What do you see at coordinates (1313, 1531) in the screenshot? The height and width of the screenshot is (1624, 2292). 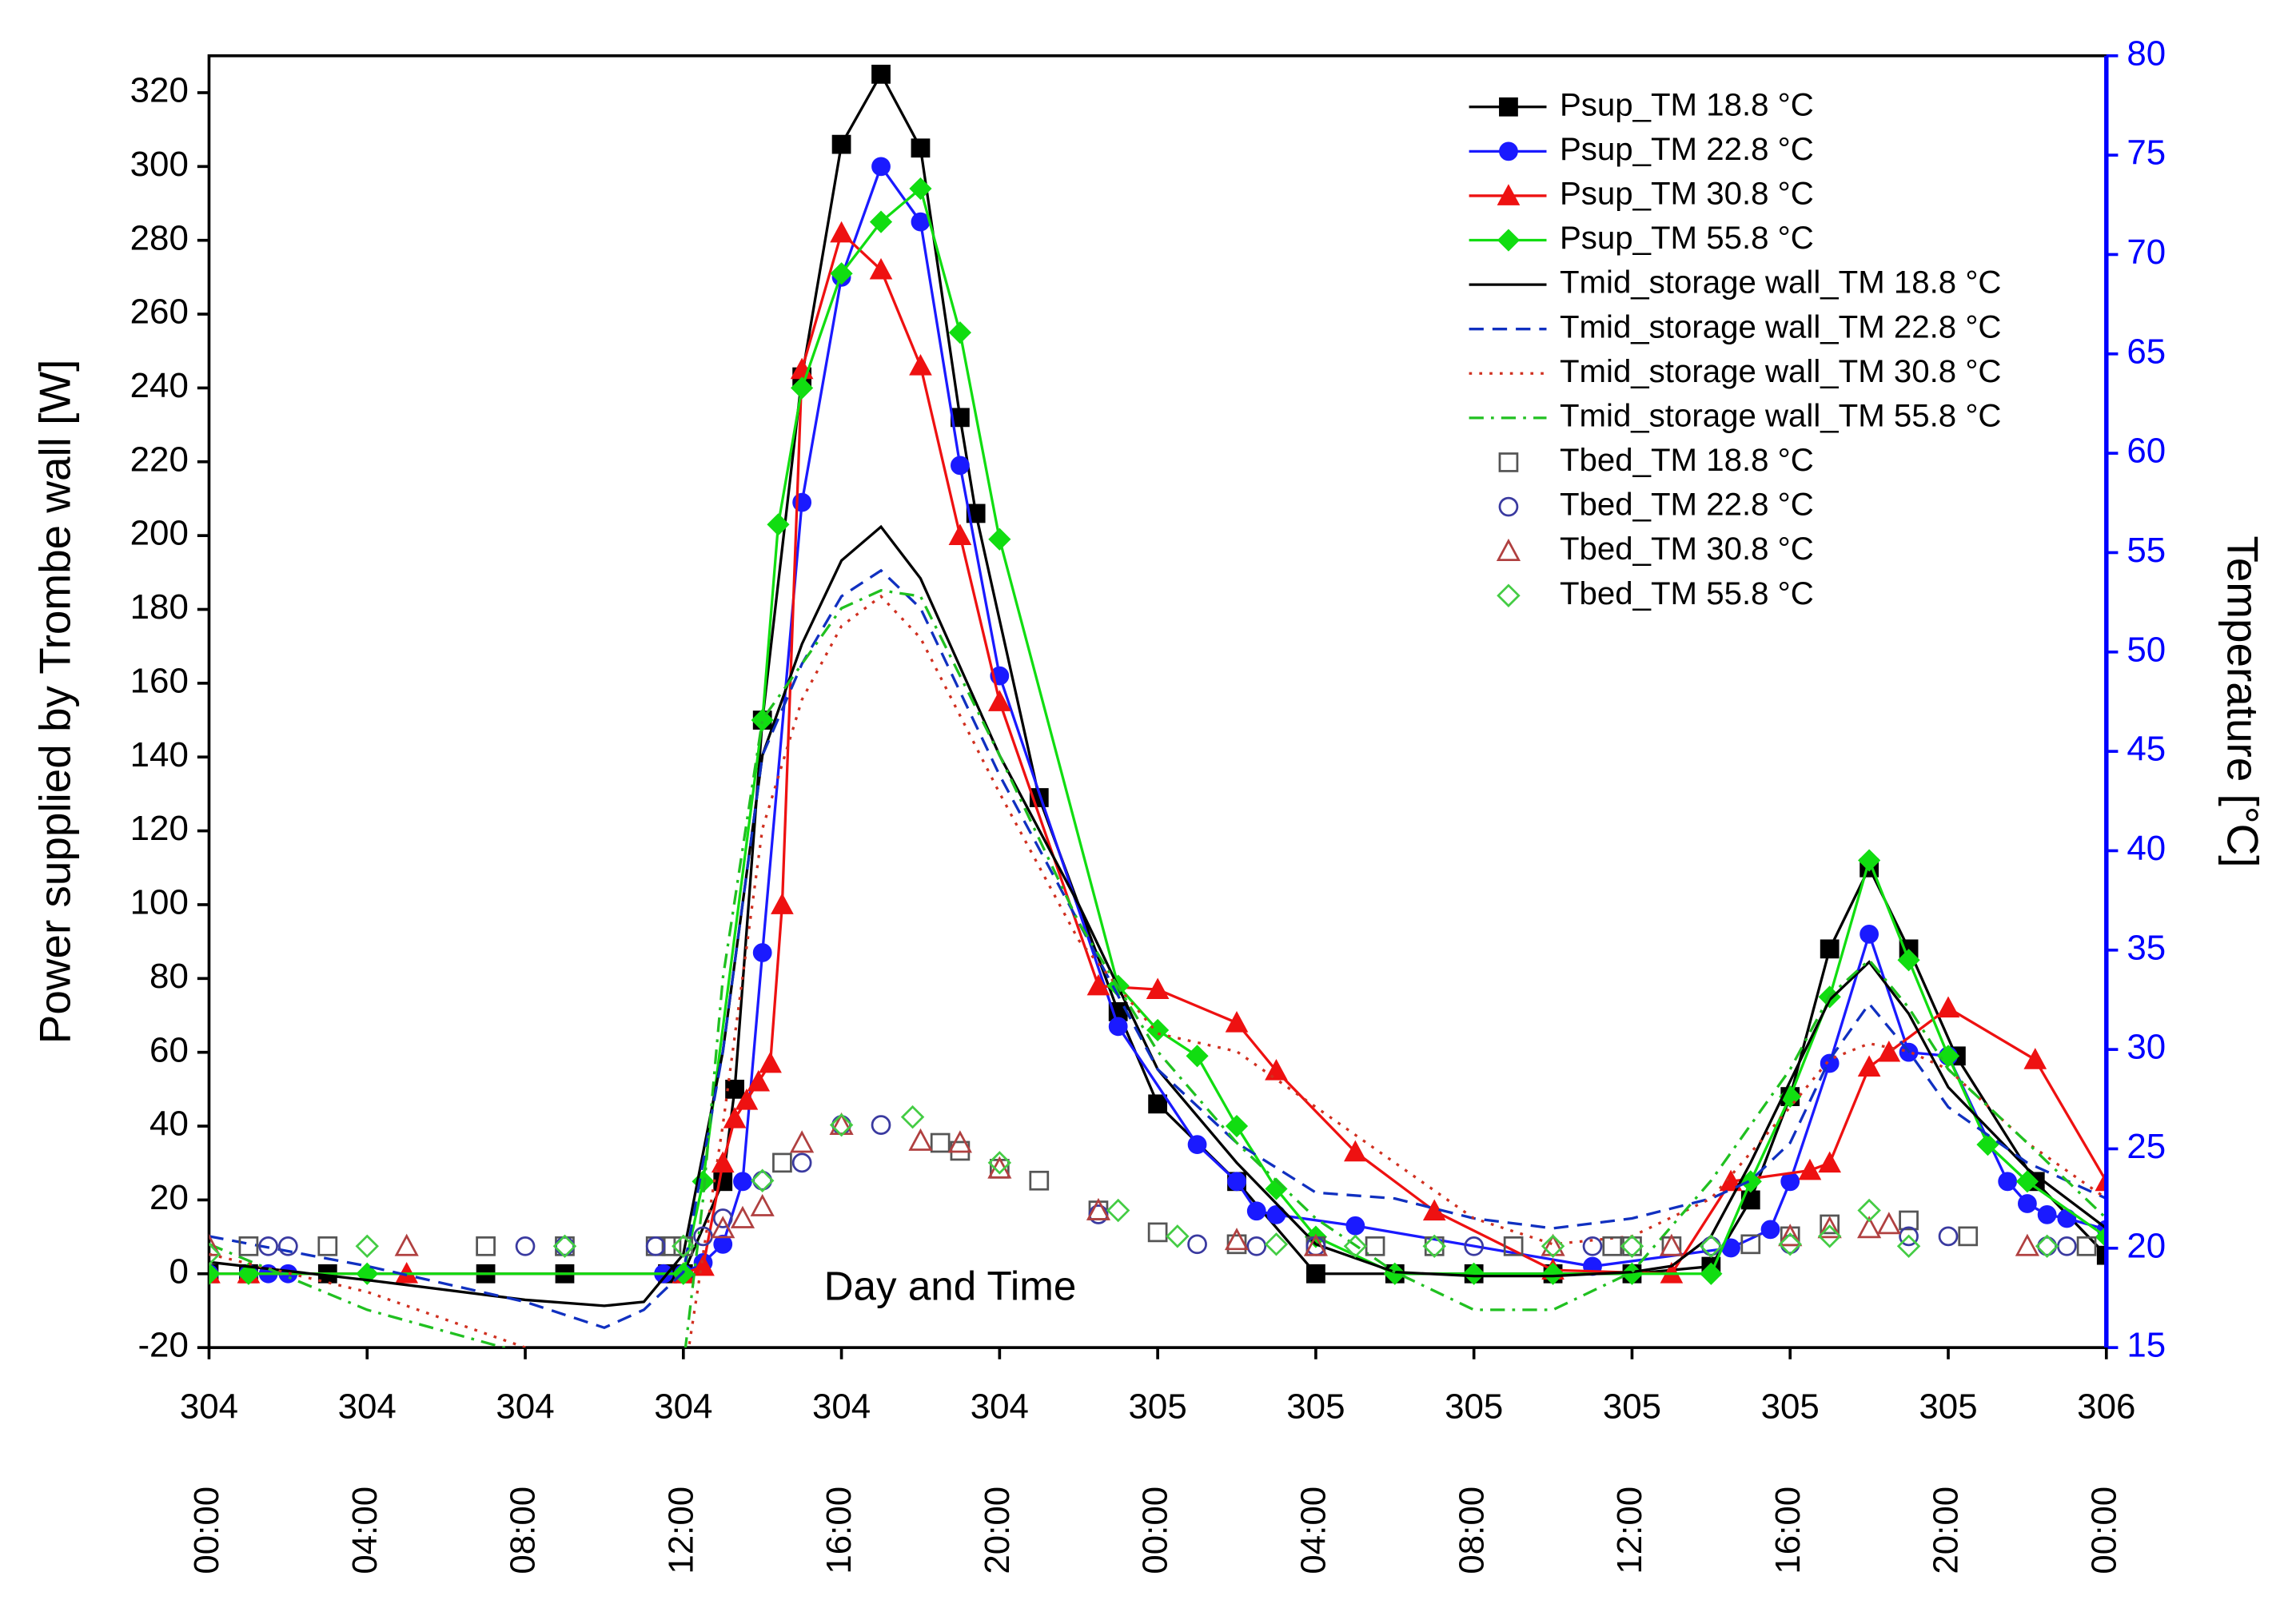 I see `x-tick-time: 04:00` at bounding box center [1313, 1531].